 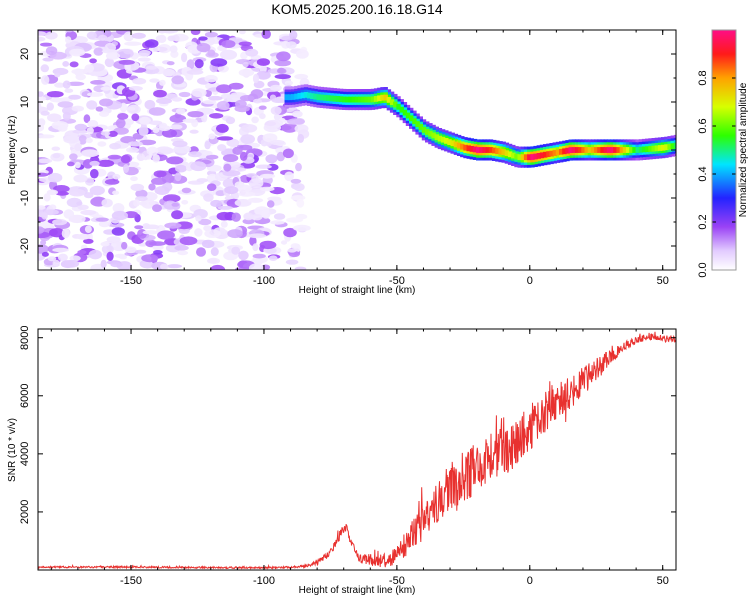 I want to click on x-tick-label: -50, so click(x=397, y=581).